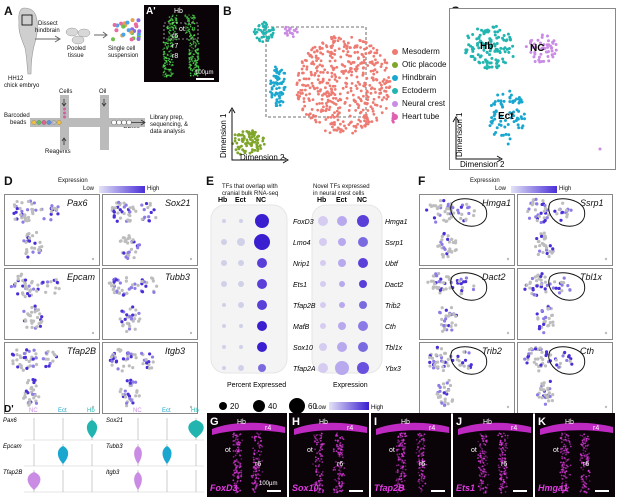 The image size is (617, 497). I want to click on fluor-ot-label: ot, so click(310, 450).